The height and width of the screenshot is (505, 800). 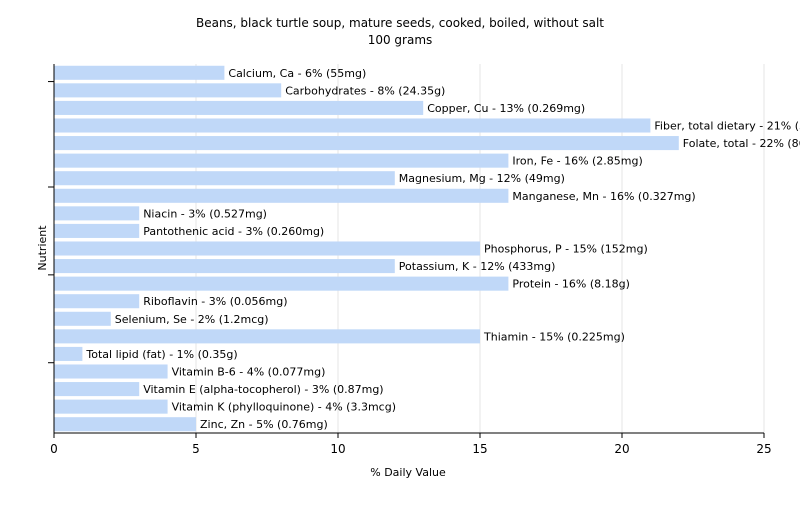 I want to click on bar-label: Niacin - 3% (0.527mg), so click(x=205, y=213).